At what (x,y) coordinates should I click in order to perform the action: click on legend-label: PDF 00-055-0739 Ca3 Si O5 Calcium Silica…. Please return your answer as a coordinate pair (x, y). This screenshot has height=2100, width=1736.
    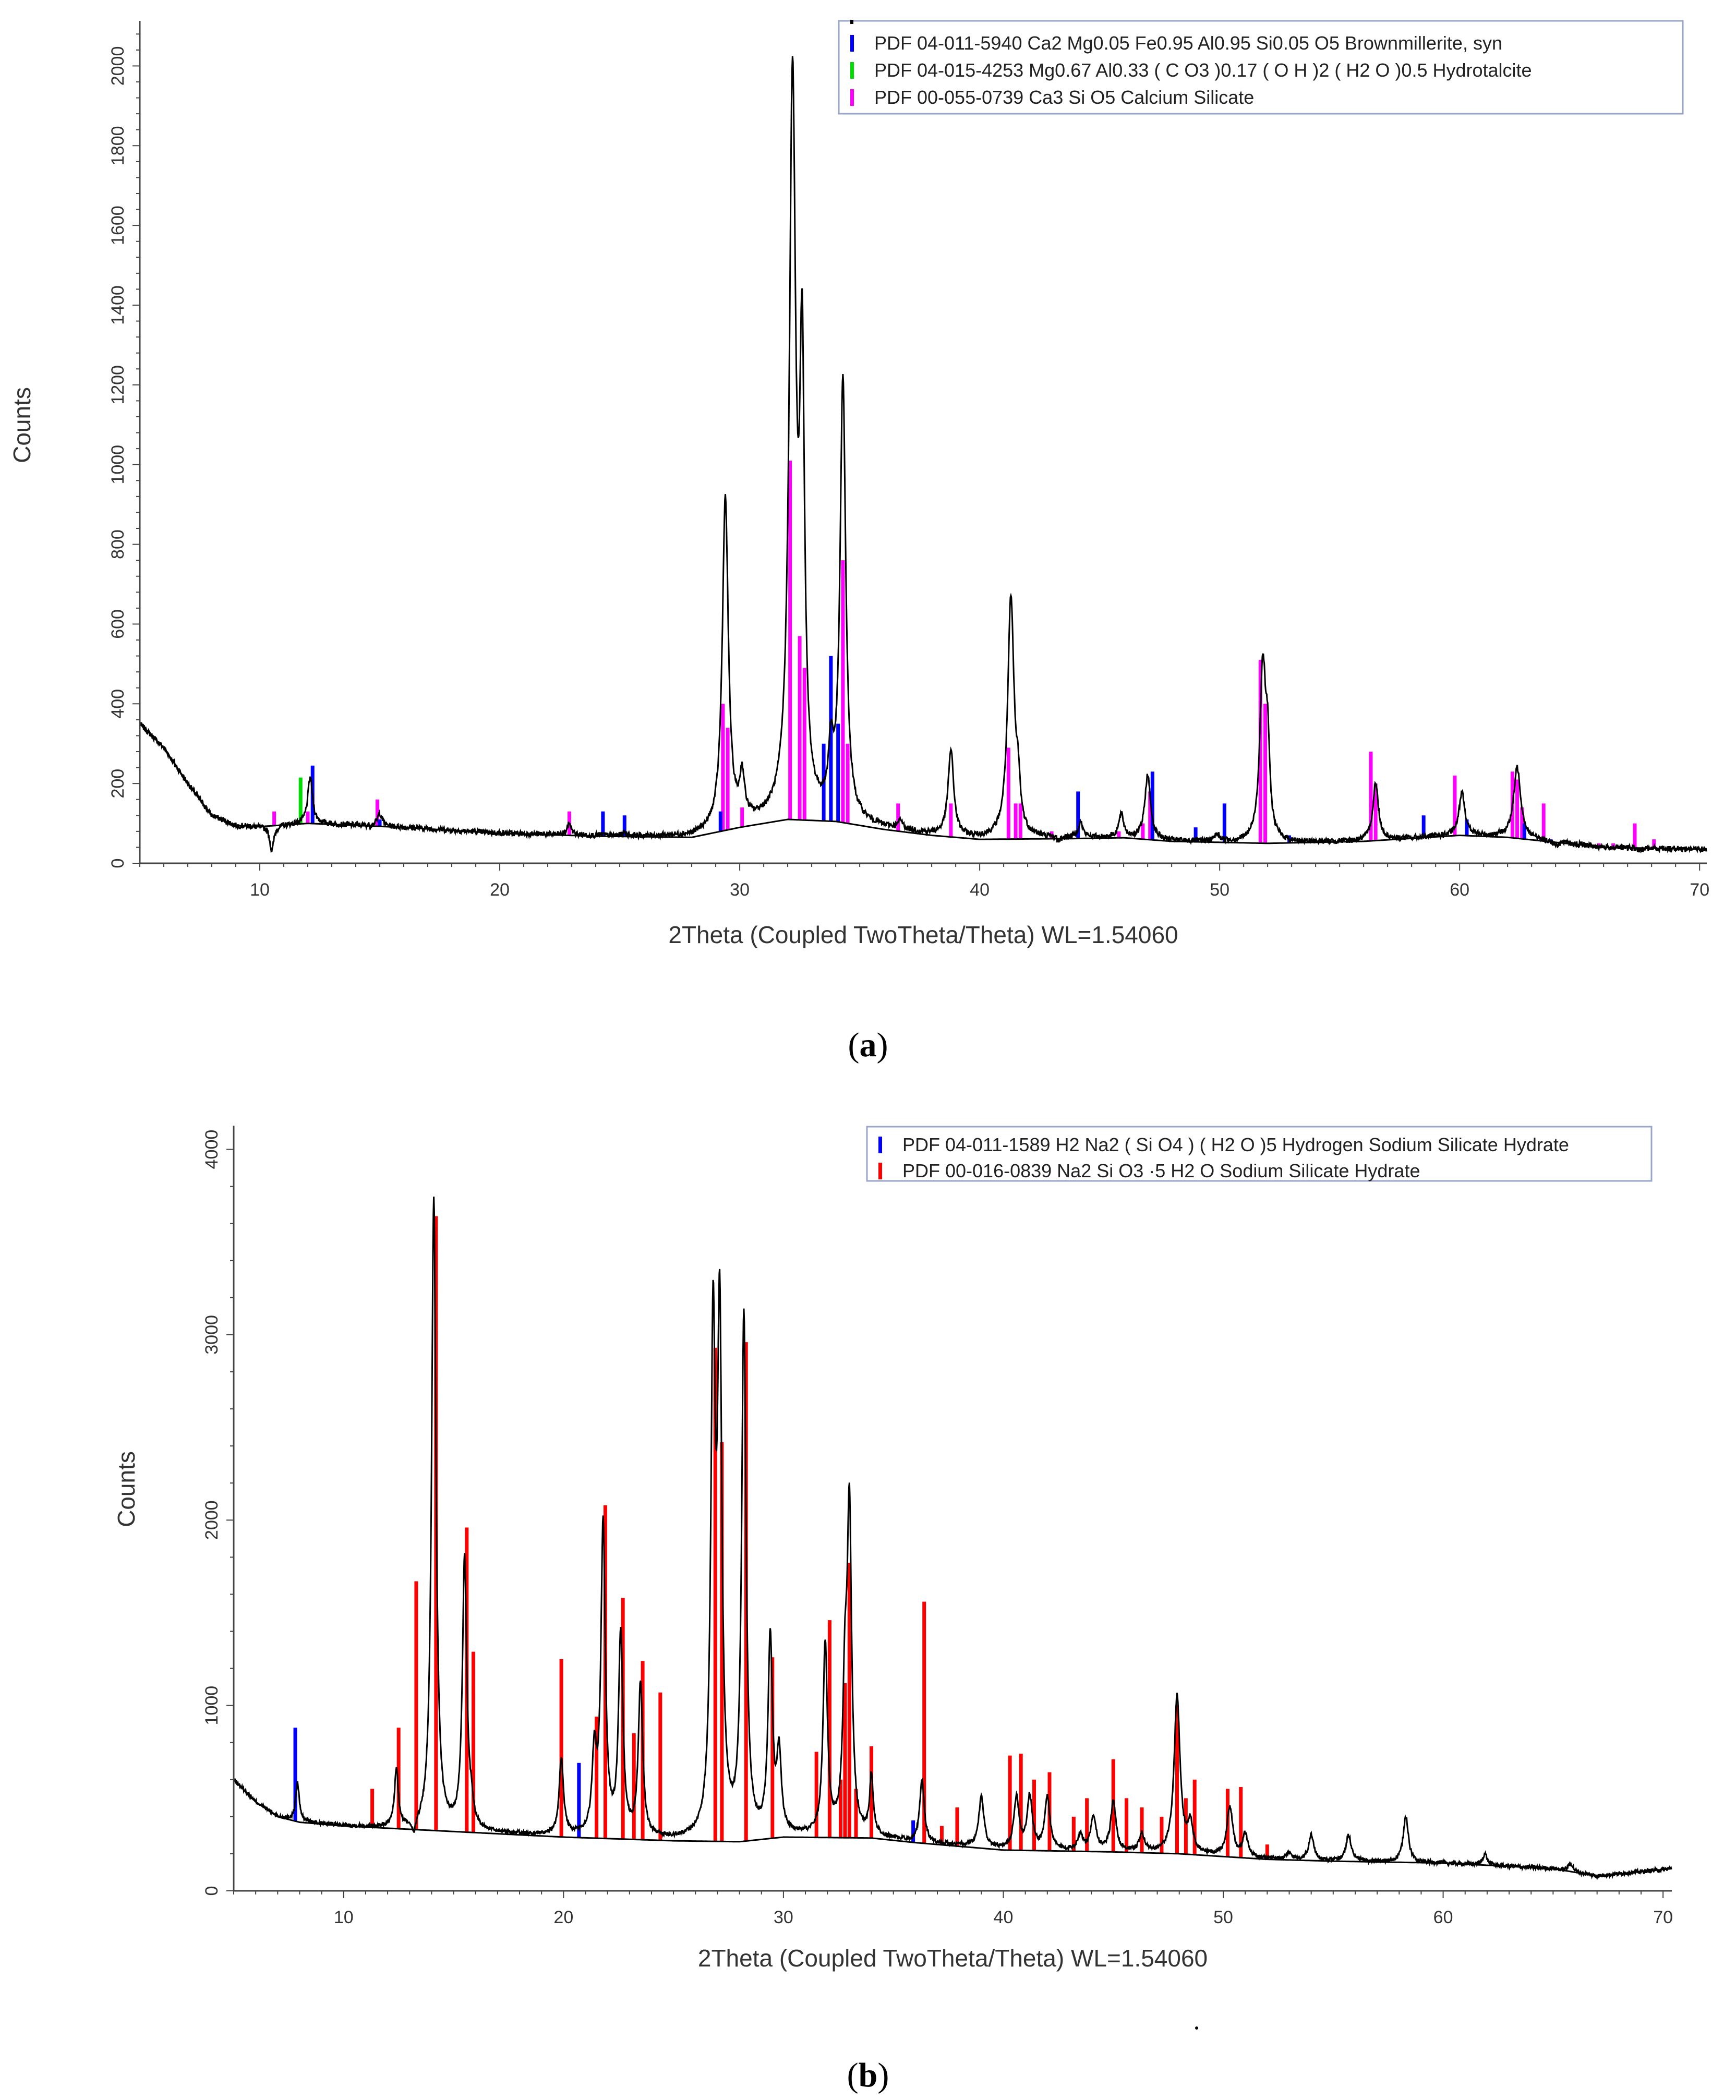
    Looking at the image, I should click on (1064, 97).